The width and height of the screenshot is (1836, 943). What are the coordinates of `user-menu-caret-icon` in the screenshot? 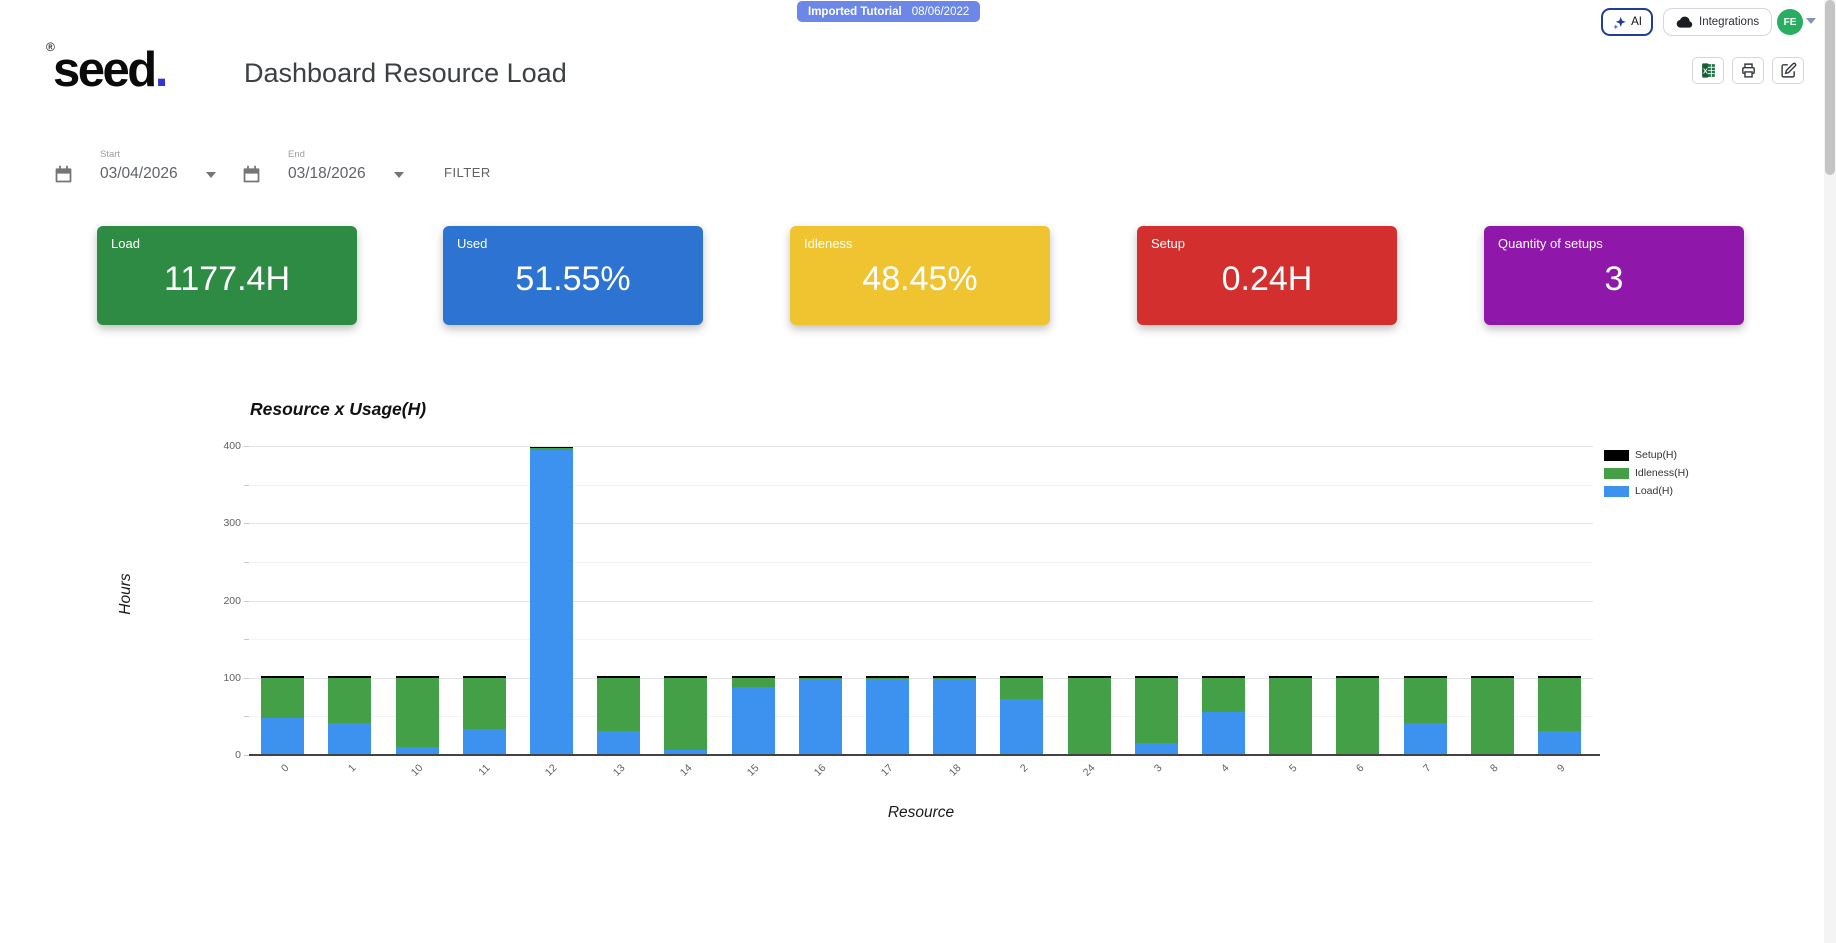 It's located at (1811, 21).